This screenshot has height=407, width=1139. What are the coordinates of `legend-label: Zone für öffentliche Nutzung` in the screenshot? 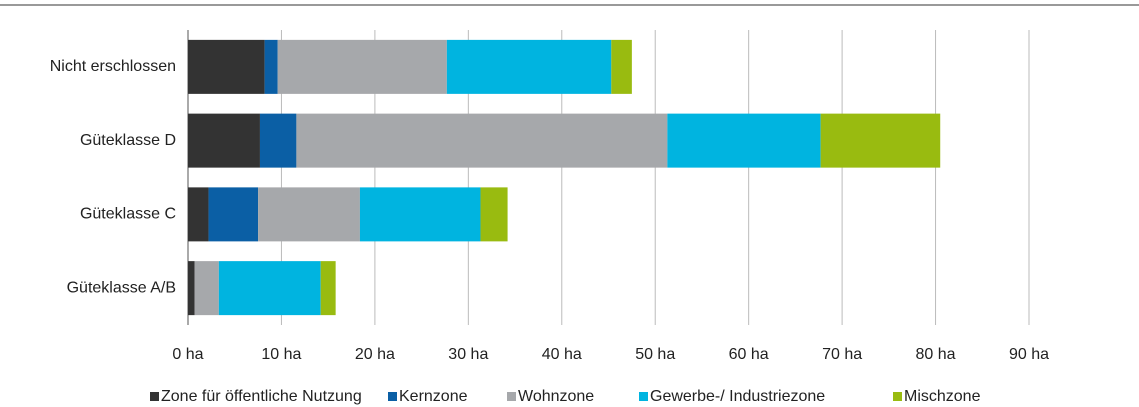 It's located at (261, 396).